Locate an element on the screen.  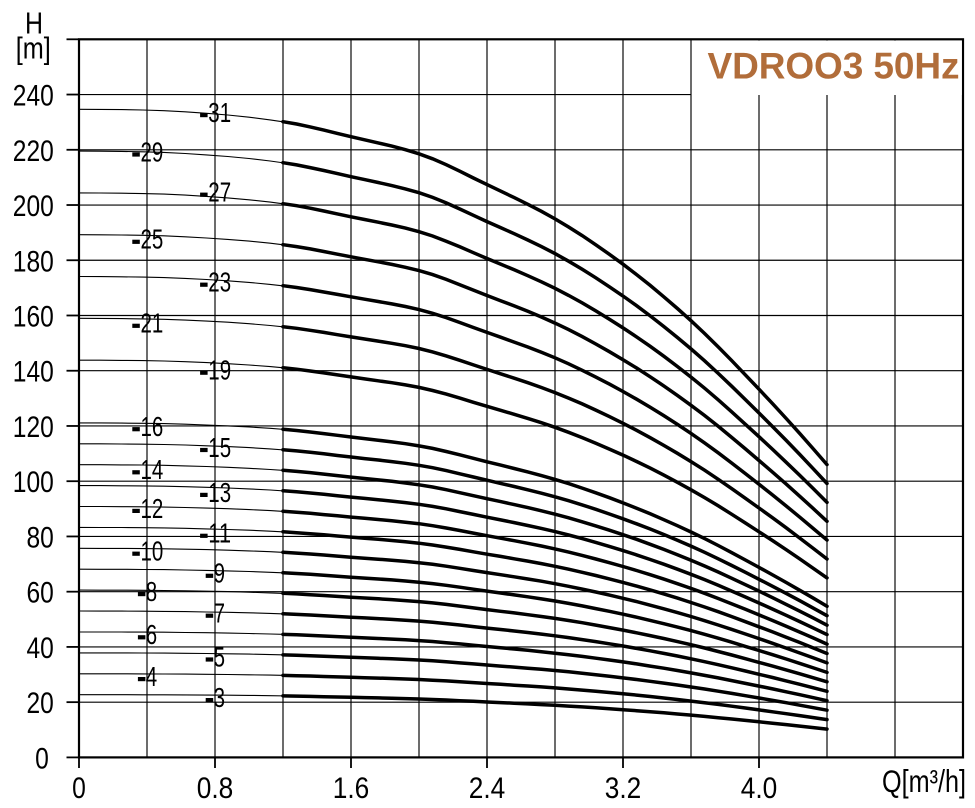
svg-text: 27 is located at coordinates (219, 192).